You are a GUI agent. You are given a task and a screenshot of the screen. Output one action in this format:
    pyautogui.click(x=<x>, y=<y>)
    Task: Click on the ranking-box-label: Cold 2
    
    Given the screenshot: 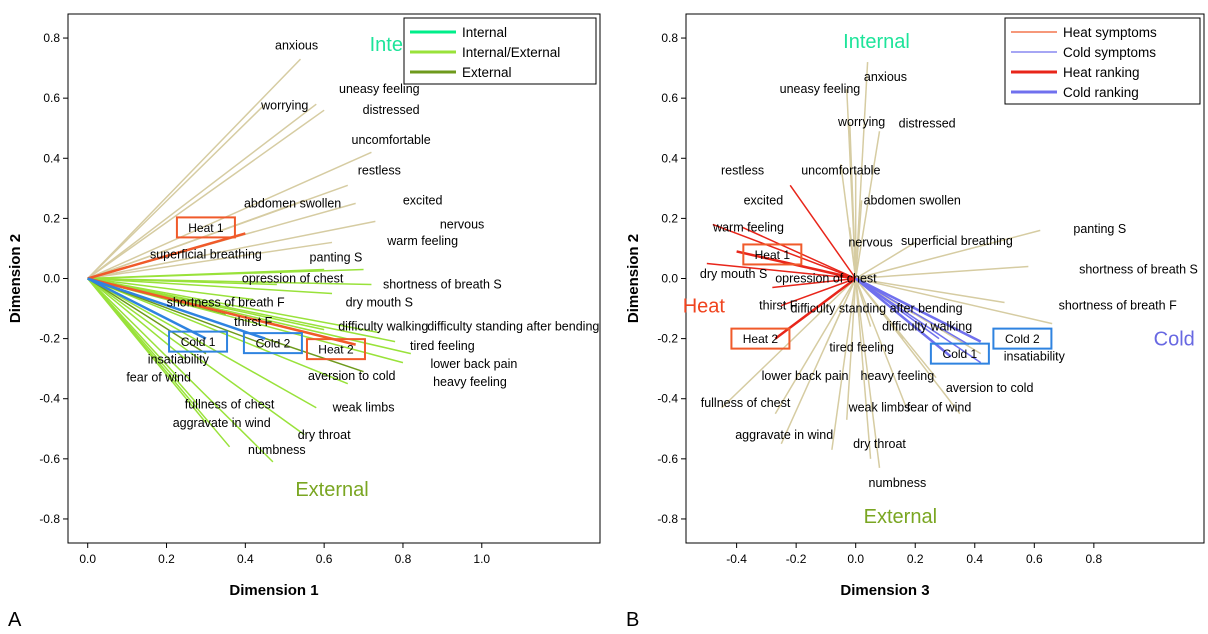 What is the action you would take?
    pyautogui.click(x=1022, y=339)
    